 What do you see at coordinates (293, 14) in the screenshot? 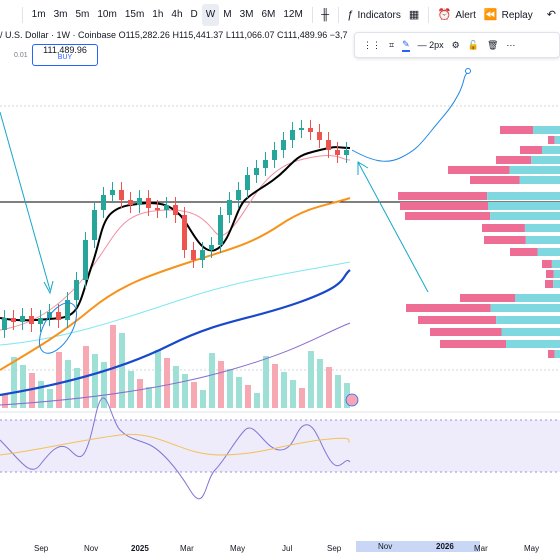
I see `timeframe-12m: 12M` at bounding box center [293, 14].